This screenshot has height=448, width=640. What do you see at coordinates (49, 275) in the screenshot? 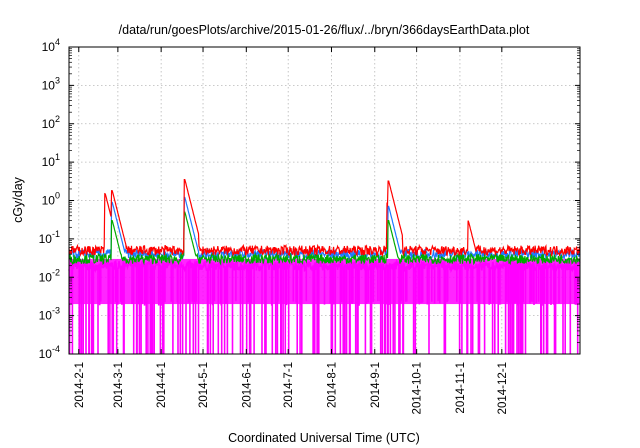
I see `y-tick-label: 10⁻²` at bounding box center [49, 275].